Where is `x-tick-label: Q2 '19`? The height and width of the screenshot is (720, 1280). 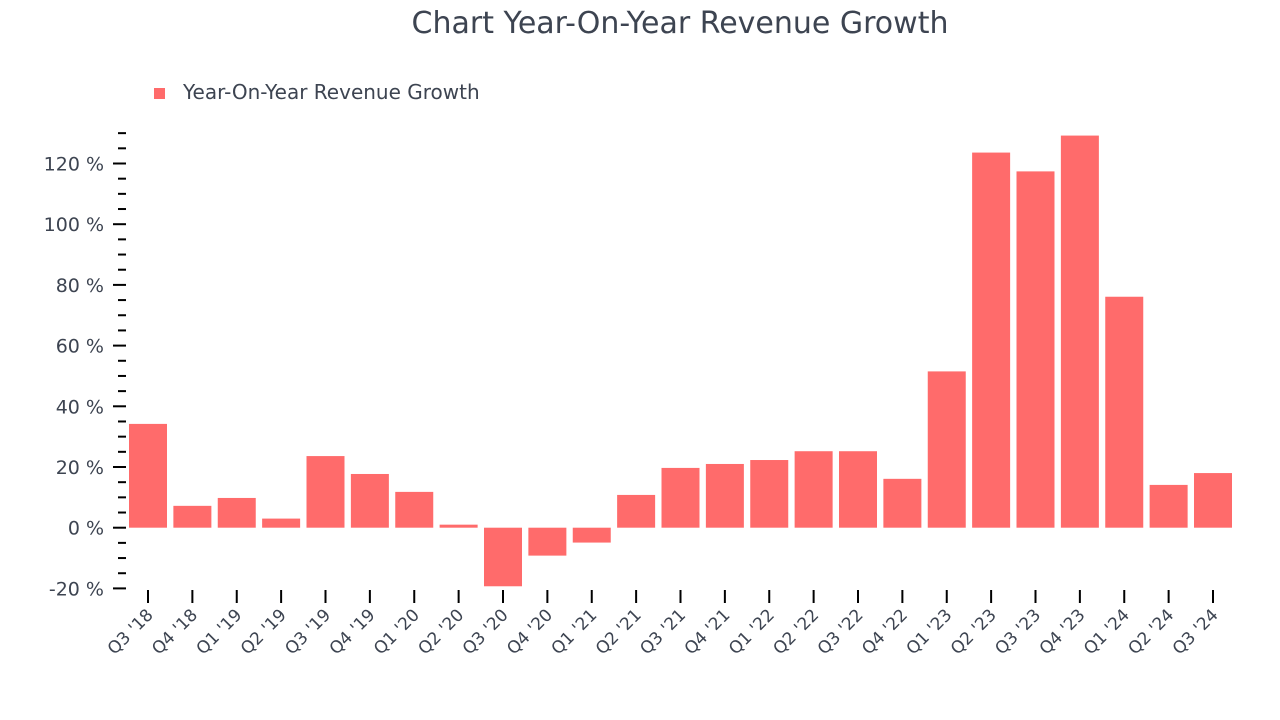 x-tick-label: Q2 '19 is located at coordinates (264, 632).